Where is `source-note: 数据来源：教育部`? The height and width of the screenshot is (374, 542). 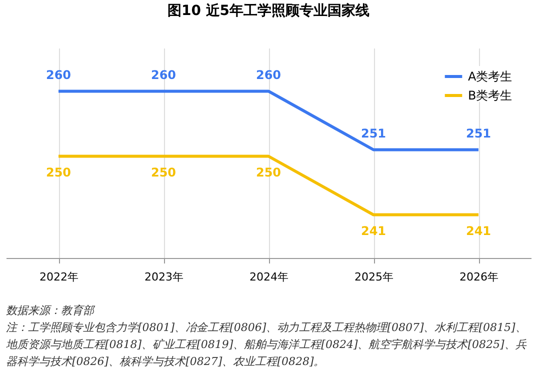 source-note: 数据来源：教育部 is located at coordinates (51, 311).